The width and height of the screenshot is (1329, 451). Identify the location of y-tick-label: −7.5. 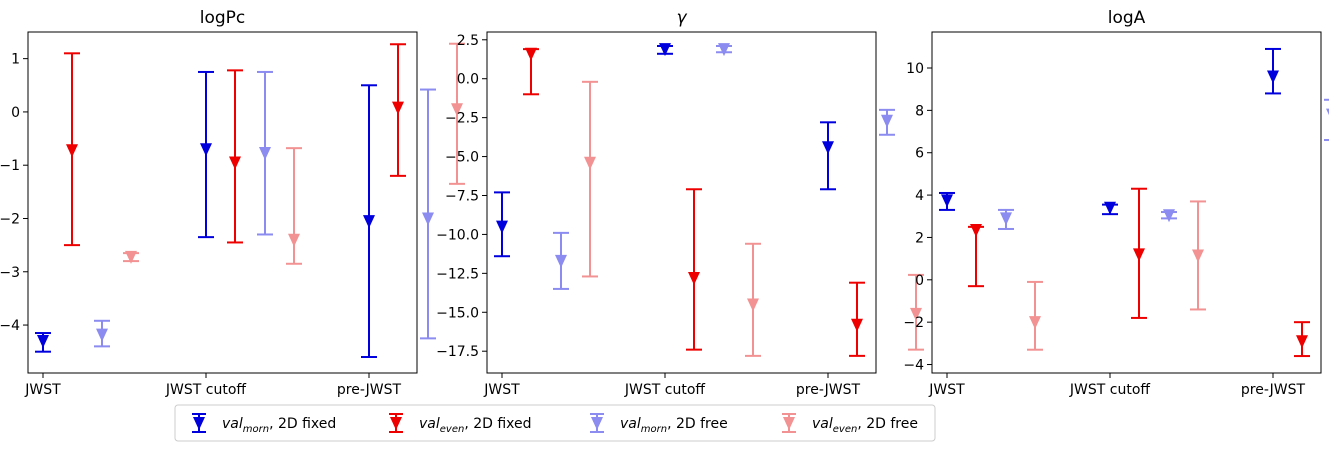
(462, 196).